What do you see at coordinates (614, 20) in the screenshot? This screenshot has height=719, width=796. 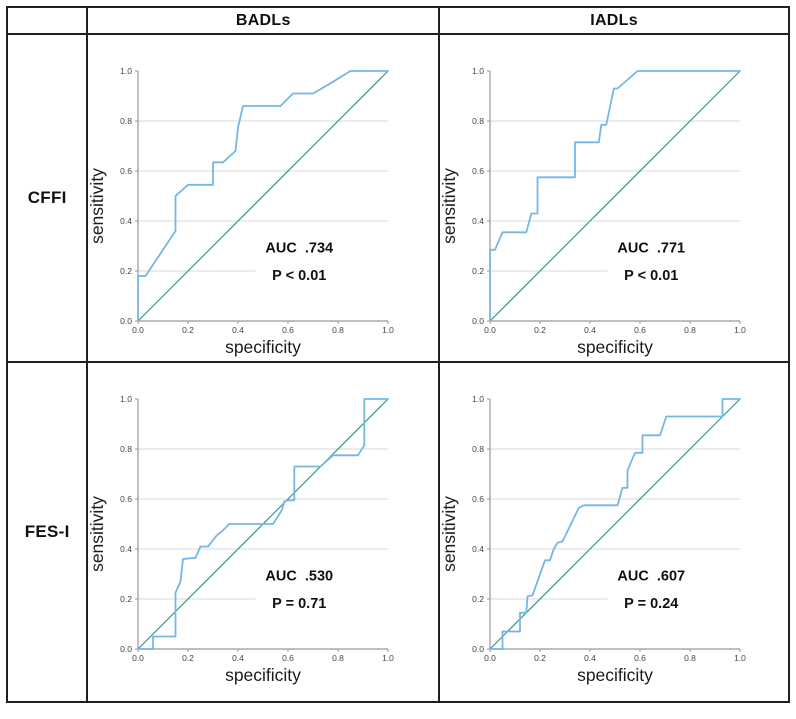 I see `col-header-iadls: IADLs` at bounding box center [614, 20].